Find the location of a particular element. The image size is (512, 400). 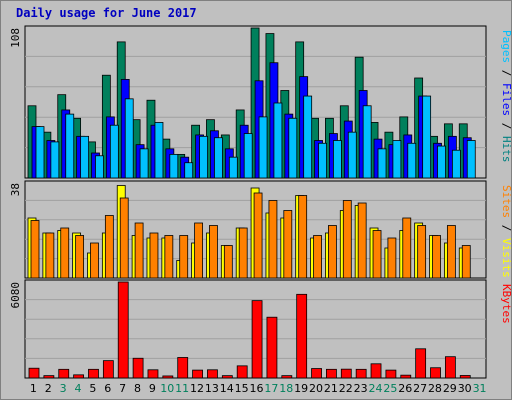

x-tick-label-day-15: 15 is located at coordinates (242, 388).